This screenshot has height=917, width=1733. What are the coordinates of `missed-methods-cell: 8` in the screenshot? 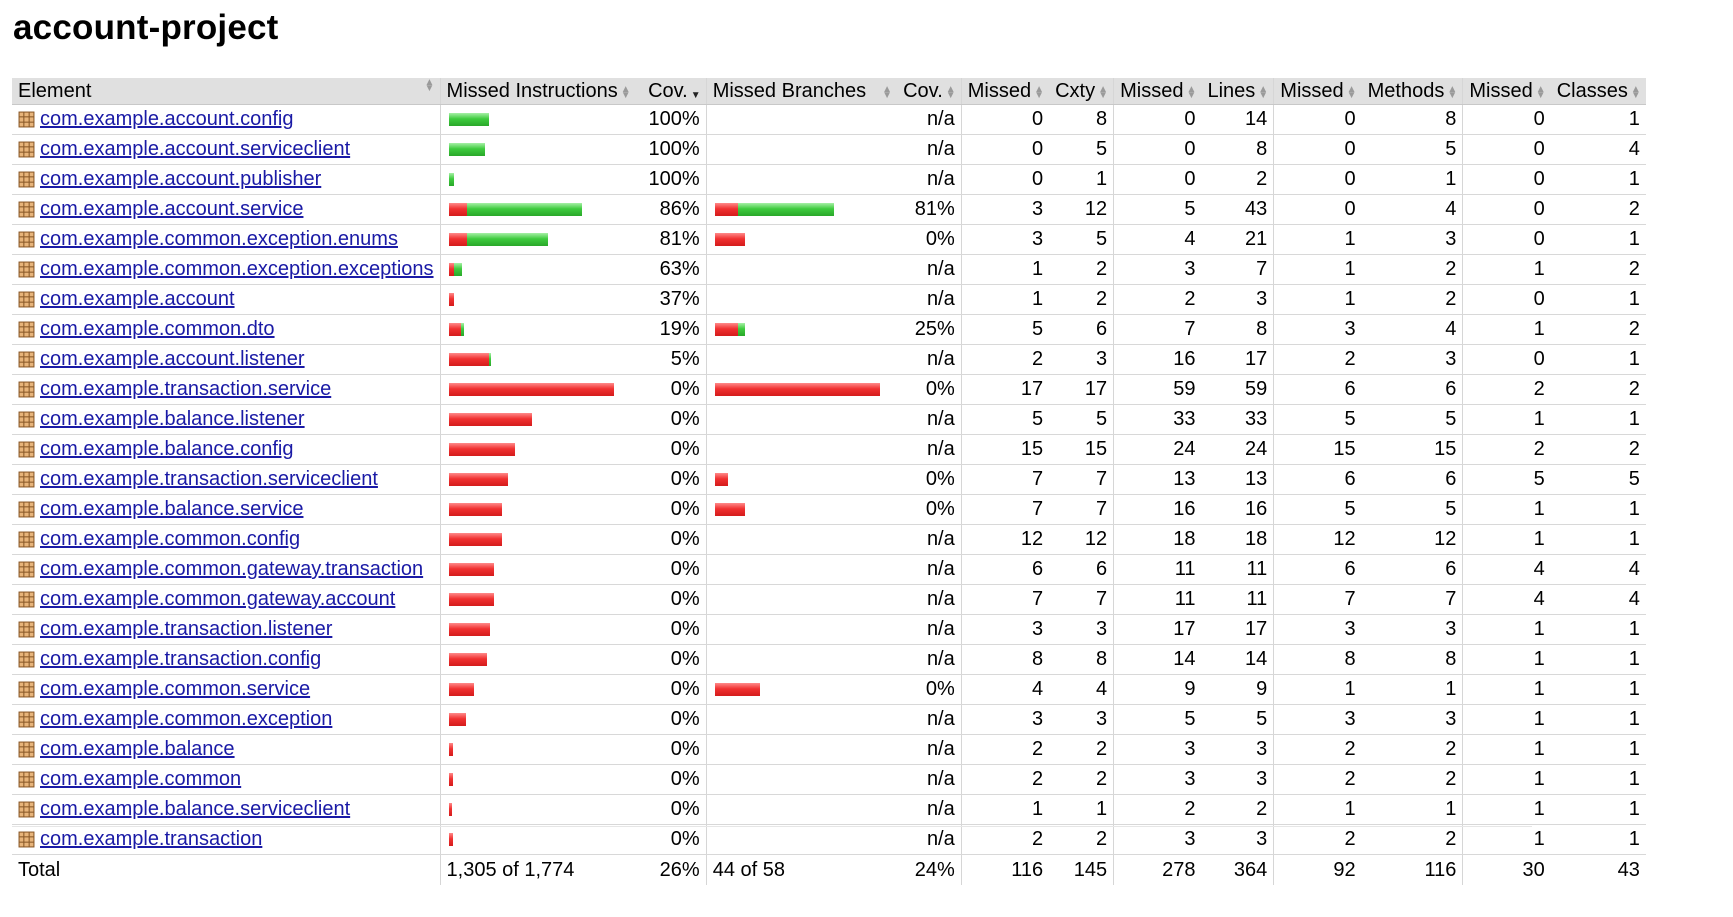 It's located at (1317, 659).